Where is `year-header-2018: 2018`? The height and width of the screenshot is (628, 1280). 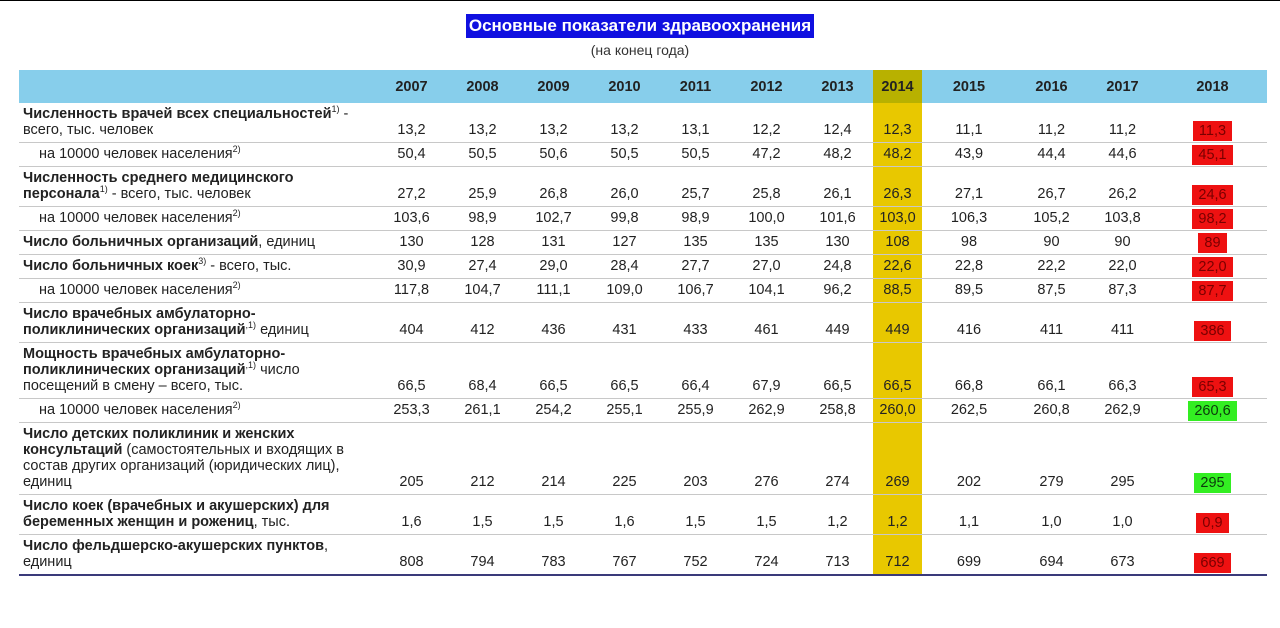
year-header-2018: 2018 is located at coordinates (1212, 86).